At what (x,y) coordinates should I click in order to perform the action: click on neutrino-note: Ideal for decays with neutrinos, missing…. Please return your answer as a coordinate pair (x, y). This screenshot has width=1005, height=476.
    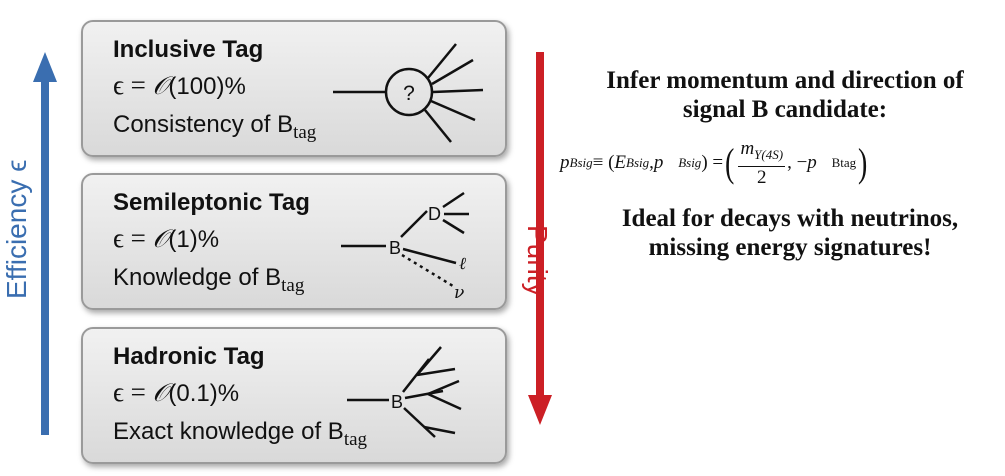
    Looking at the image, I should click on (790, 233).